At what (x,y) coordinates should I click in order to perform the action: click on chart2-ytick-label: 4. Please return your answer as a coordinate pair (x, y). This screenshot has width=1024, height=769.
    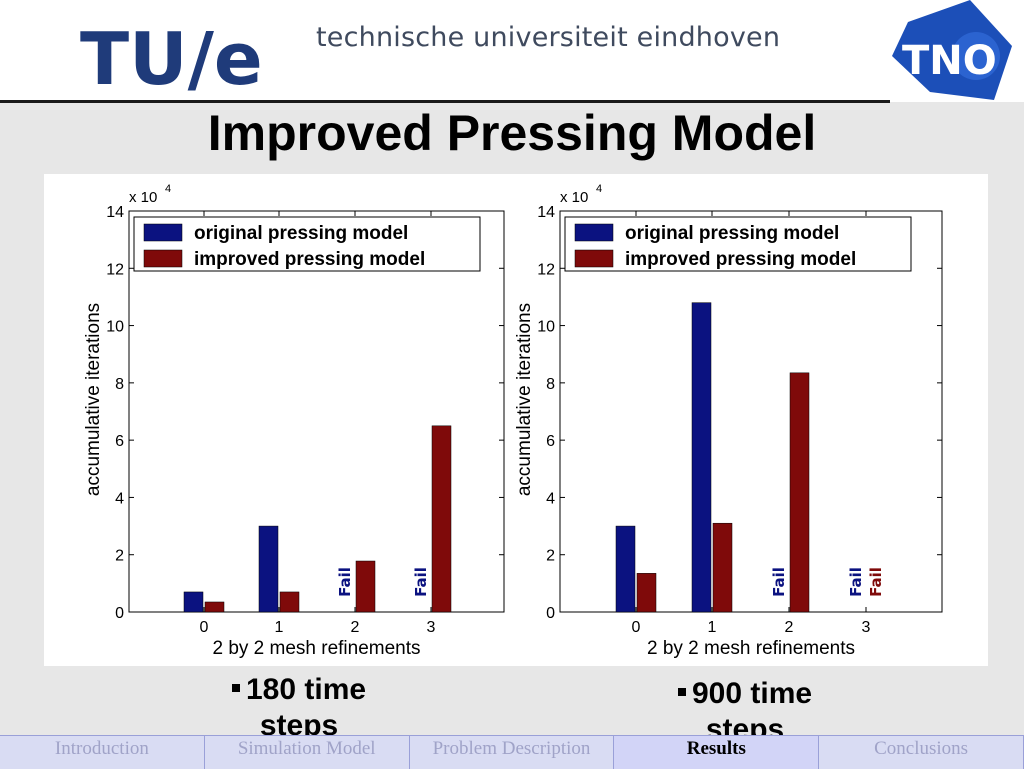
    Looking at the image, I should click on (550, 498).